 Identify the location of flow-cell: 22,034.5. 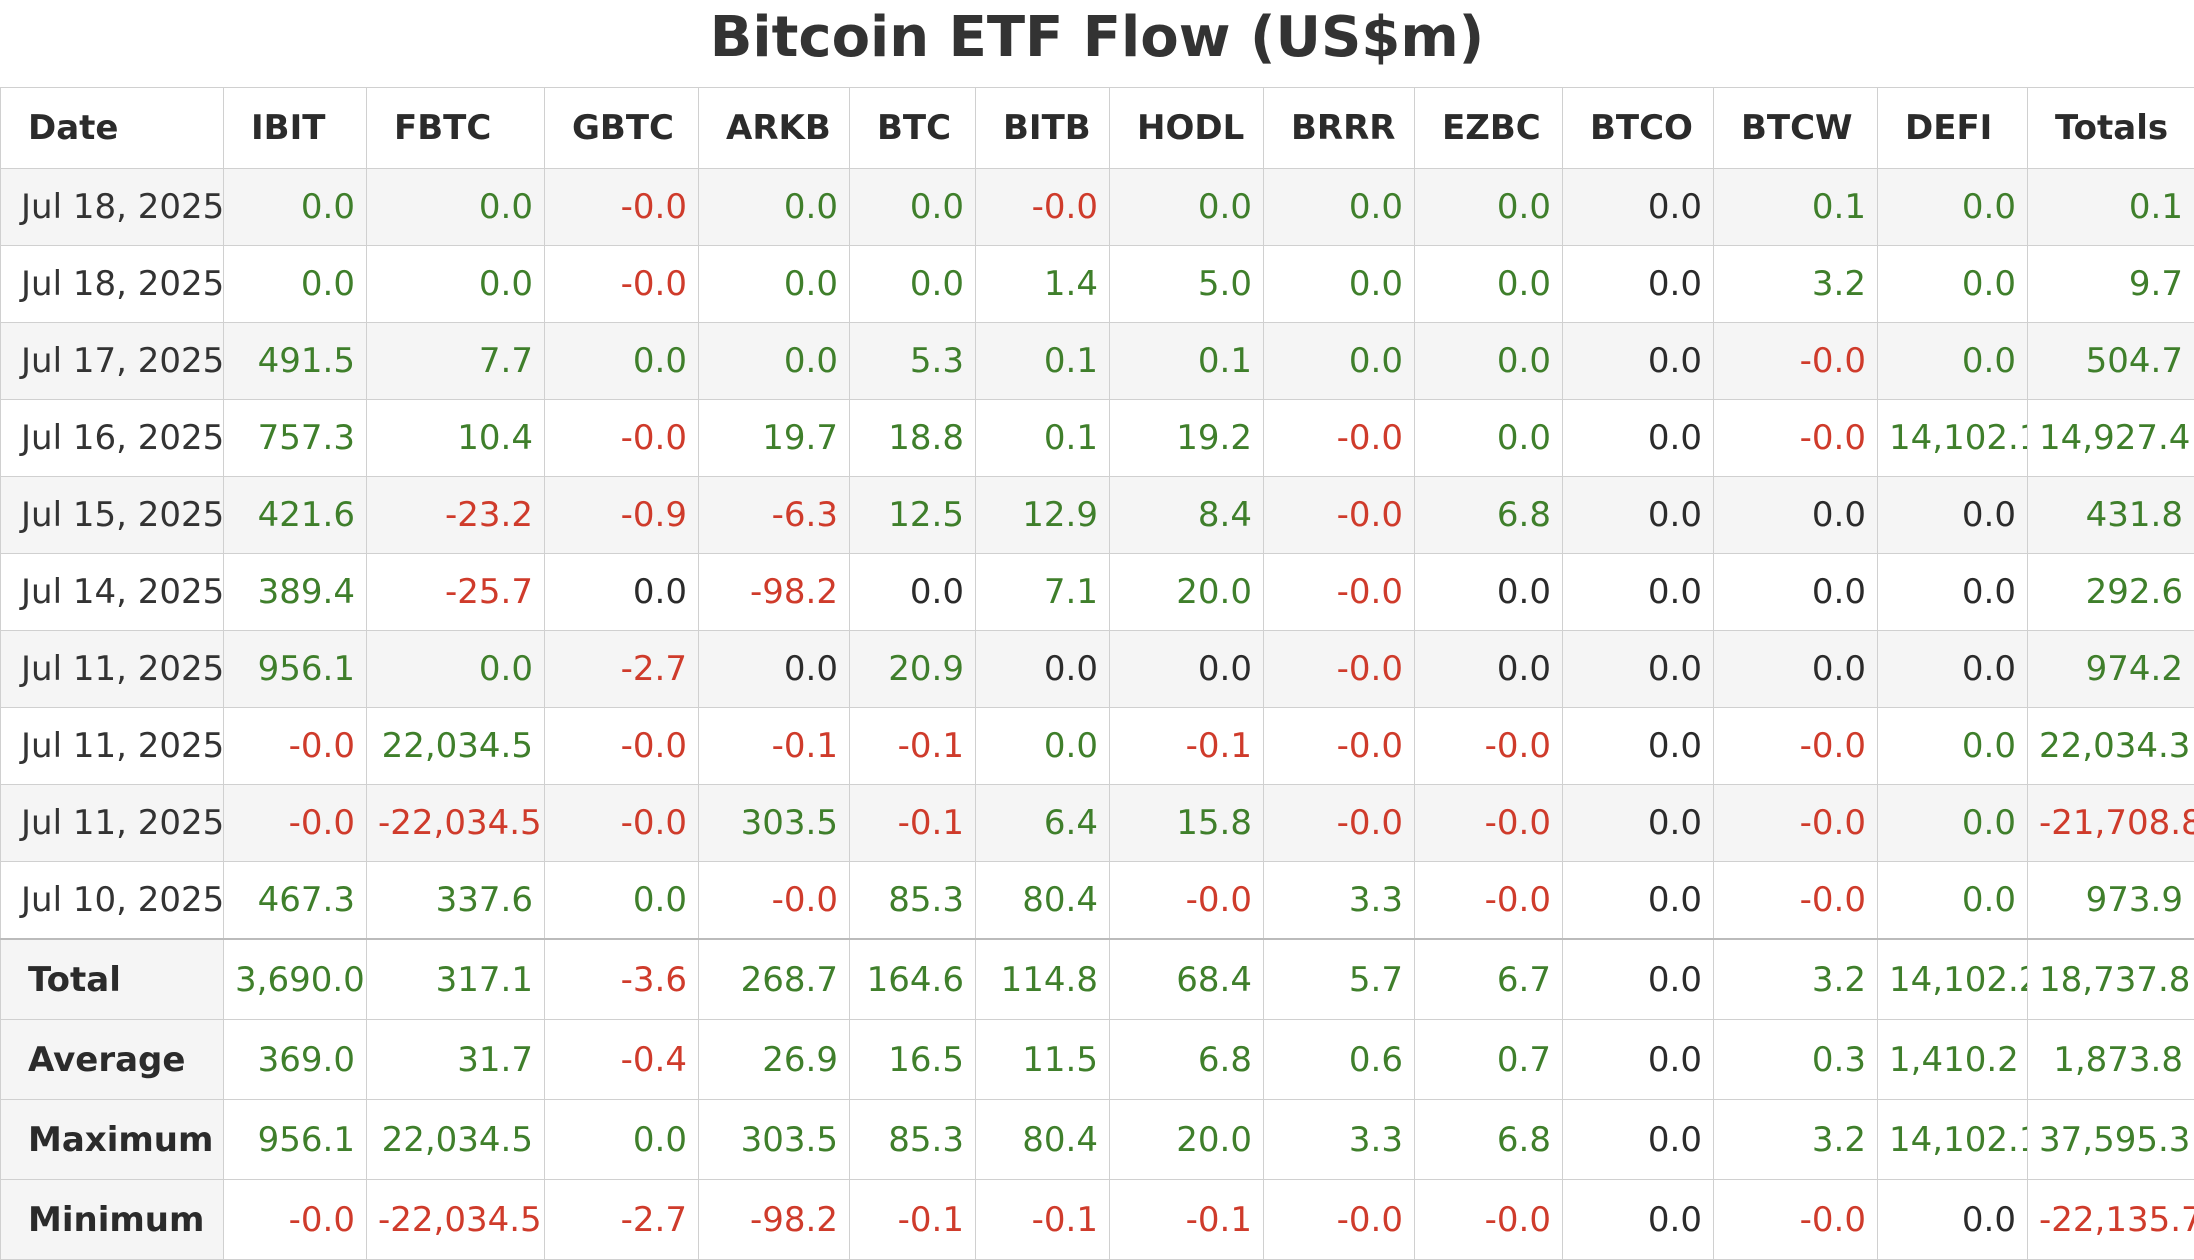
(456, 746).